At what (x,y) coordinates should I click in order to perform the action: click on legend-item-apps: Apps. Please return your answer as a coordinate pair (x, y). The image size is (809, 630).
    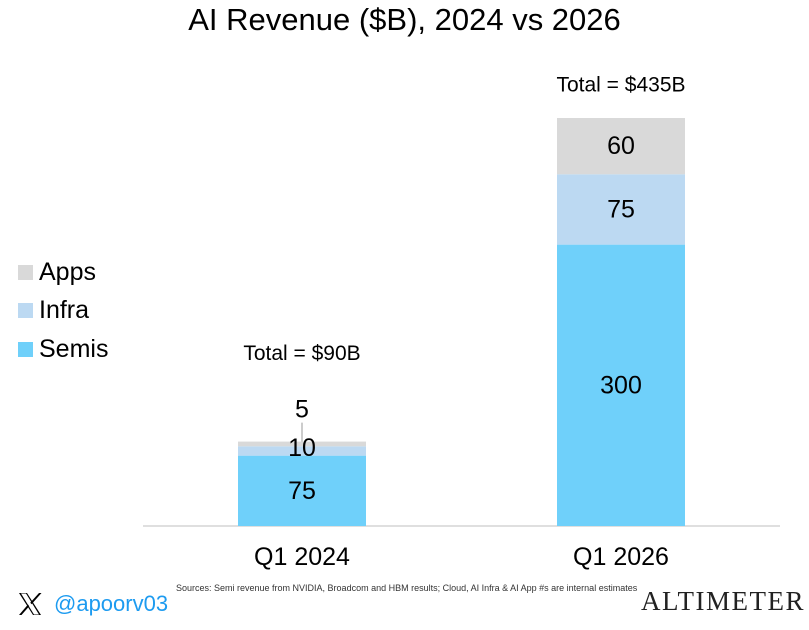
    Looking at the image, I should click on (57, 272).